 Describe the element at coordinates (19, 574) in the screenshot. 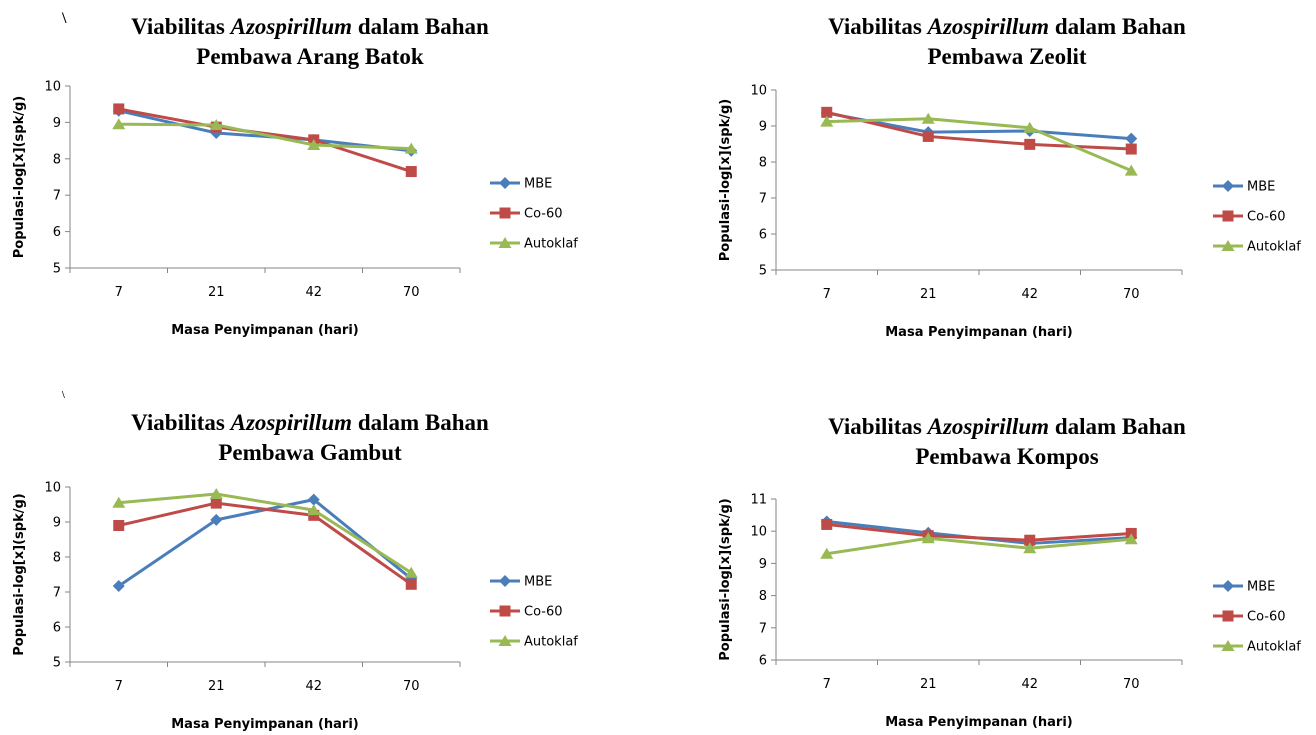

I see `y-axis-title: Populasi-log[x](spk/g)` at that location.